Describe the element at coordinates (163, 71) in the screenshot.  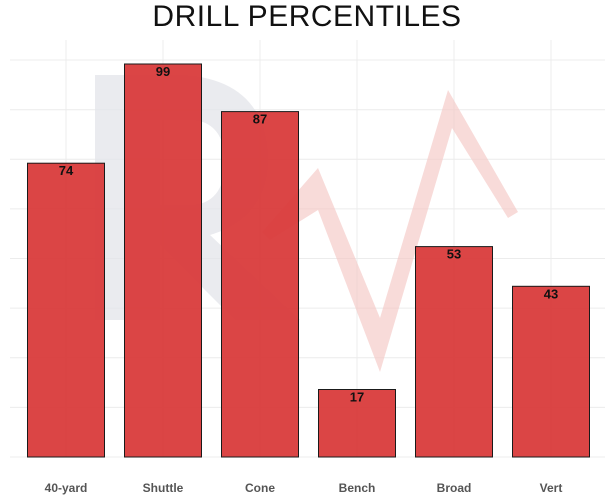
I see `data-label: 99` at that location.